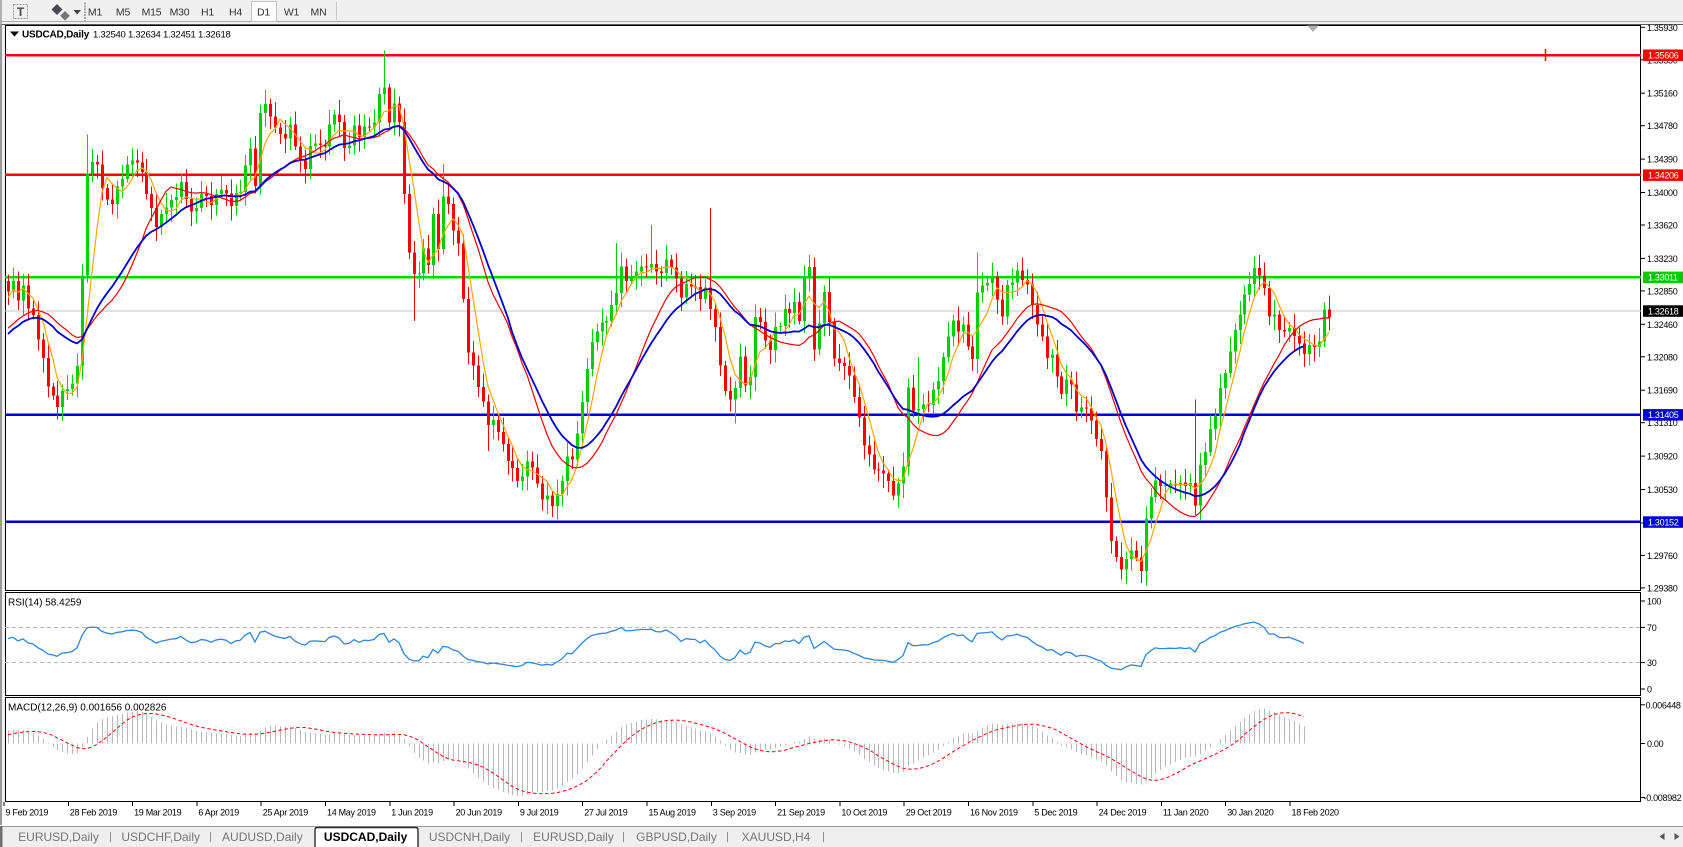 This screenshot has width=1683, height=847. Describe the element at coordinates (1663, 522) in the screenshot. I see `svg-text: 1.30152` at that location.